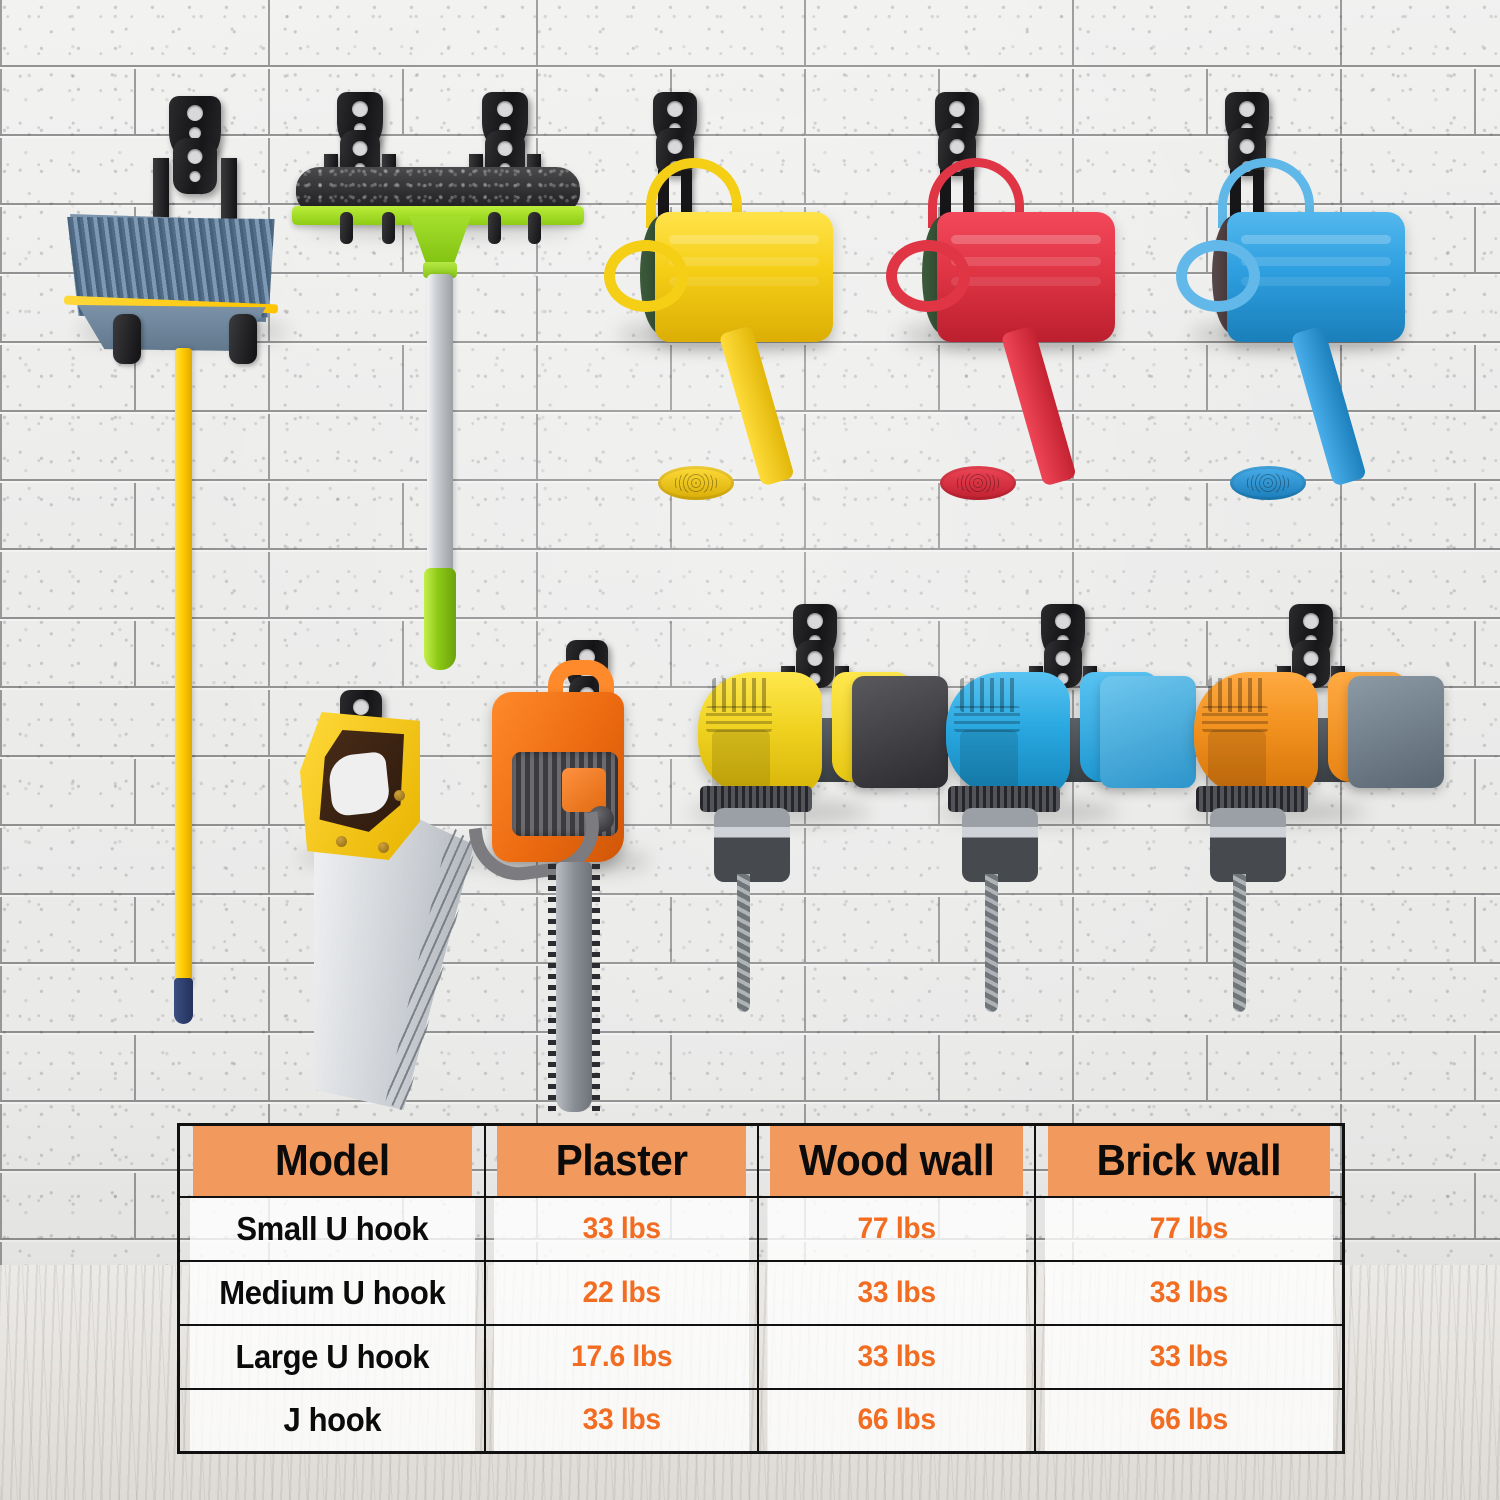 The width and height of the screenshot is (1500, 1500). What do you see at coordinates (1189, 1420) in the screenshot?
I see `cell-brick: 66 lbs` at bounding box center [1189, 1420].